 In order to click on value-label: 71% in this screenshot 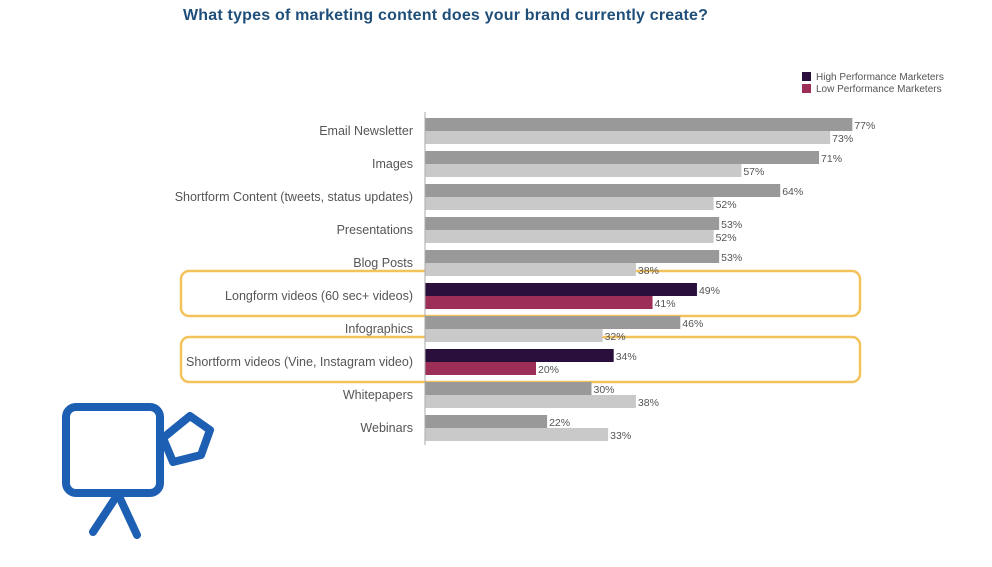, I will do `click(831, 159)`.